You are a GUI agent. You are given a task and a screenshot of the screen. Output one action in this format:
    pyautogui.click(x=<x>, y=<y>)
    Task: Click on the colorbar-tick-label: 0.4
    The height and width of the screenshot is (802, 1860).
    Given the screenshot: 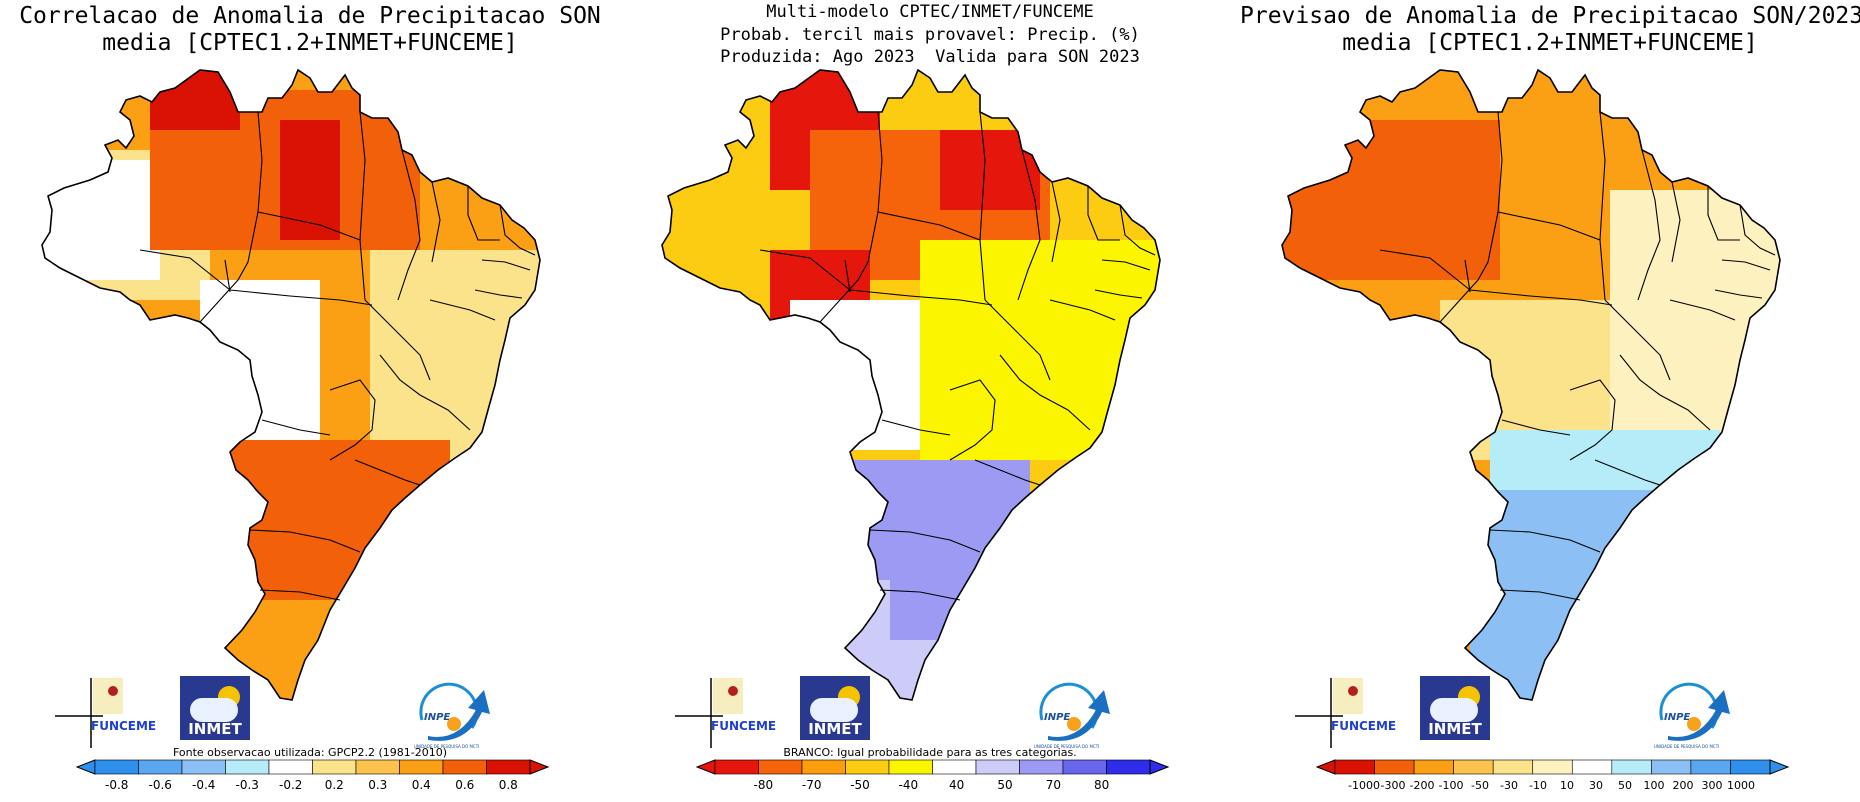 What is the action you would take?
    pyautogui.click(x=421, y=785)
    